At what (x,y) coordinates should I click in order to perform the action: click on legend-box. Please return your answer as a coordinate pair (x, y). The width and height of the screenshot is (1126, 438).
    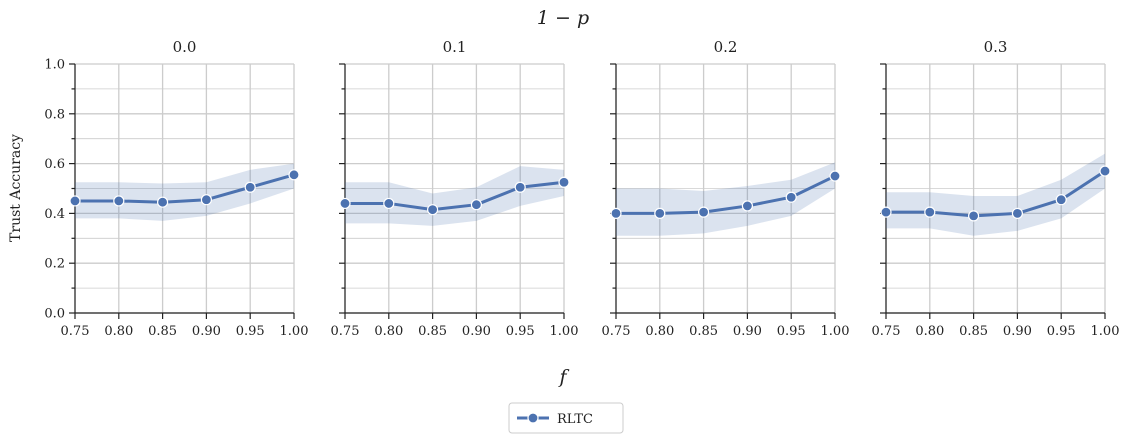
    Looking at the image, I should click on (566, 418).